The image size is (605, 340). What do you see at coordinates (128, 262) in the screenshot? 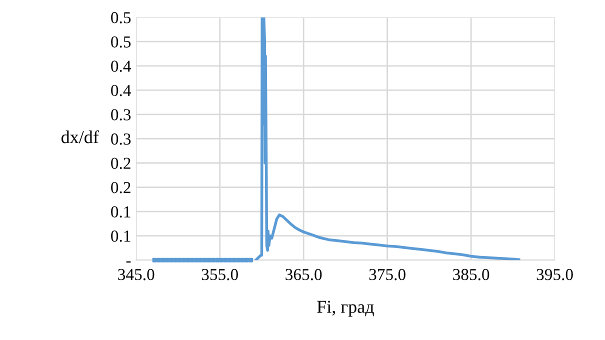
I see `y-tick-label: -` at bounding box center [128, 262].